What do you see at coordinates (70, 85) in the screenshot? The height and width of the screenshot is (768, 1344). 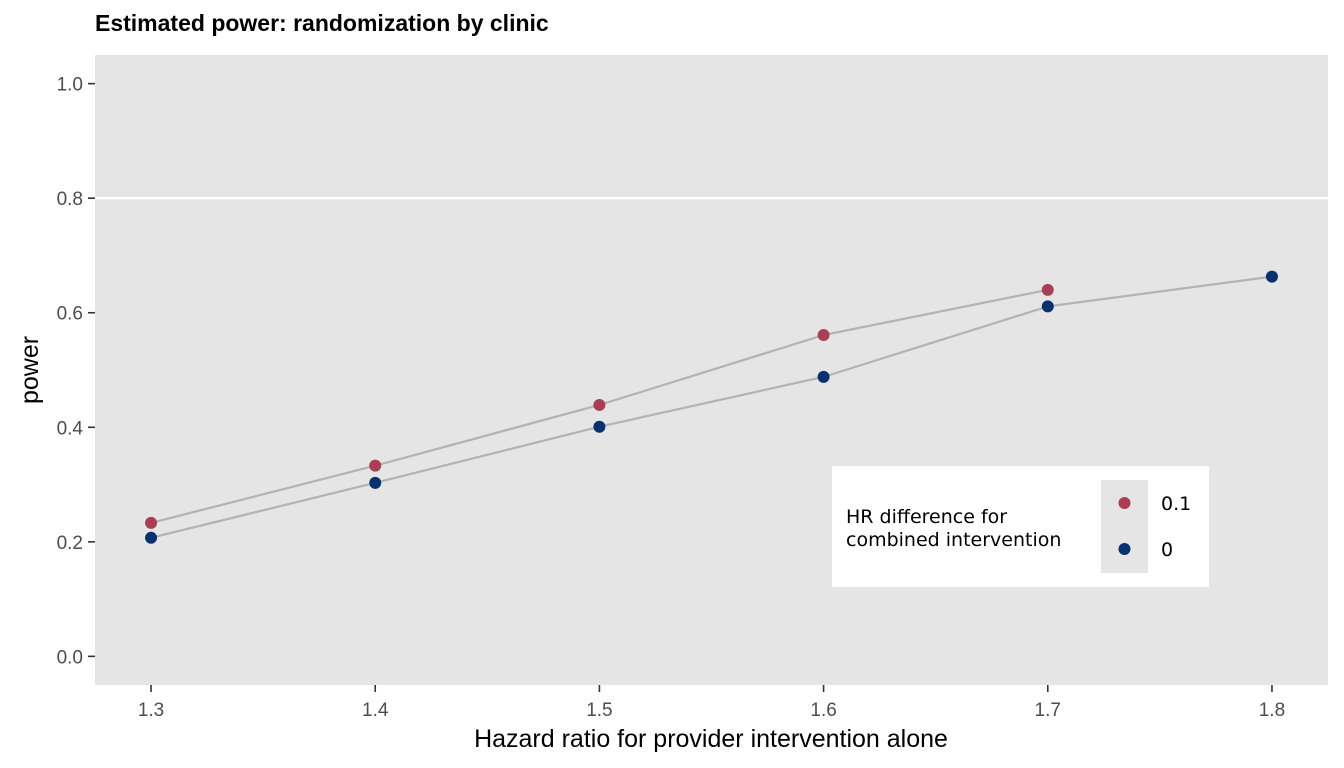 I see `y-tick-label: 1.0` at bounding box center [70, 85].